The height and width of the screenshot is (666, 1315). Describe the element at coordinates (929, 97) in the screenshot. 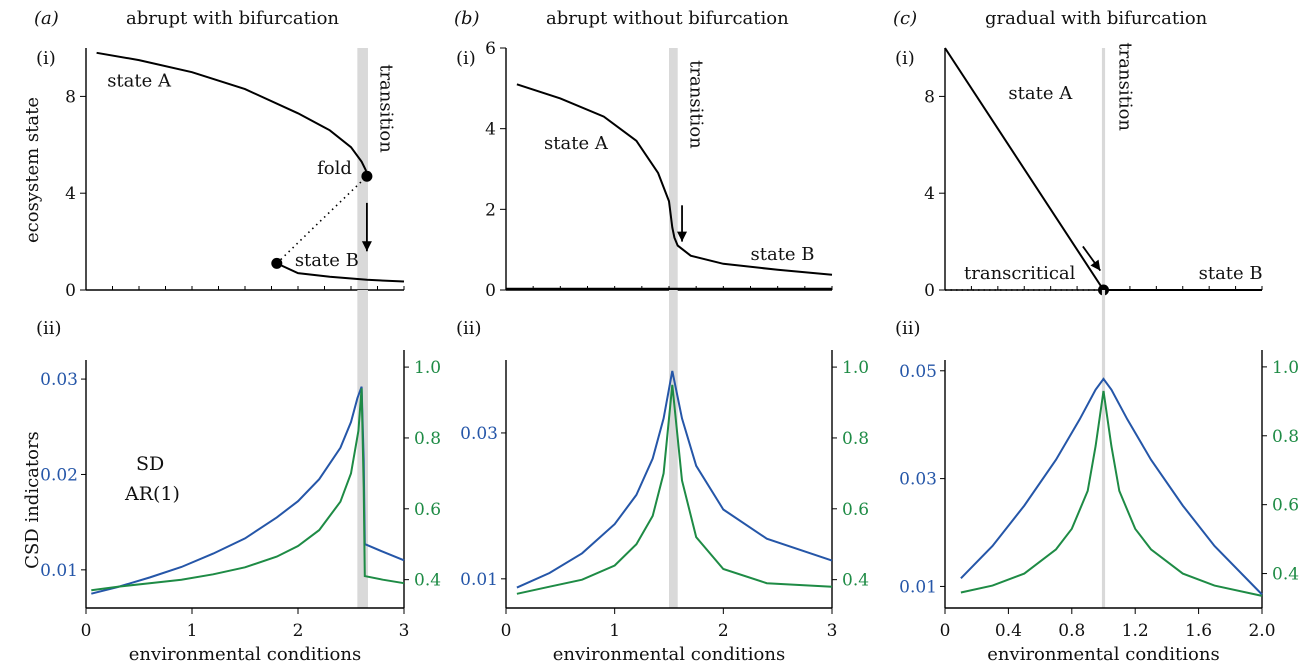

I see `y-tick-label-c-i: 8` at that location.